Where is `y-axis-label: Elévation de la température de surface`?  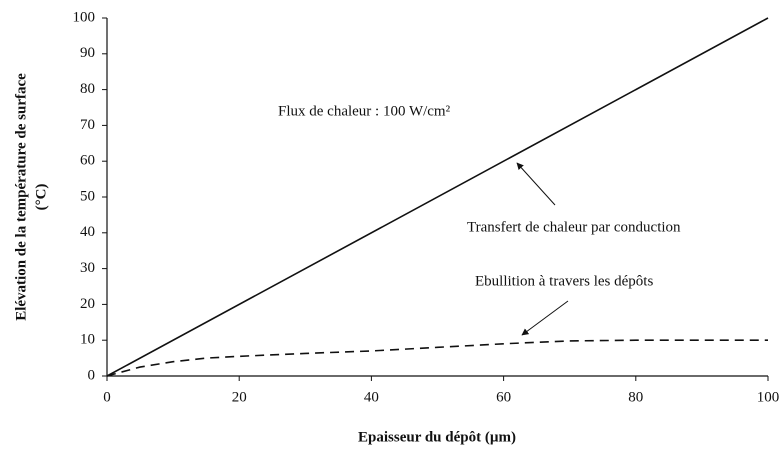 y-axis-label: Elévation de la température de surface is located at coordinates (21, 197).